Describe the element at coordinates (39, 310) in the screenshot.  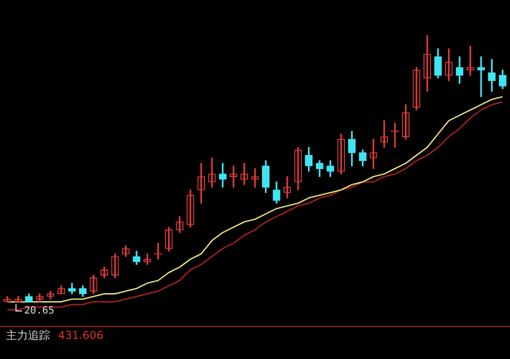
I see `annotation: 20.65` at that location.